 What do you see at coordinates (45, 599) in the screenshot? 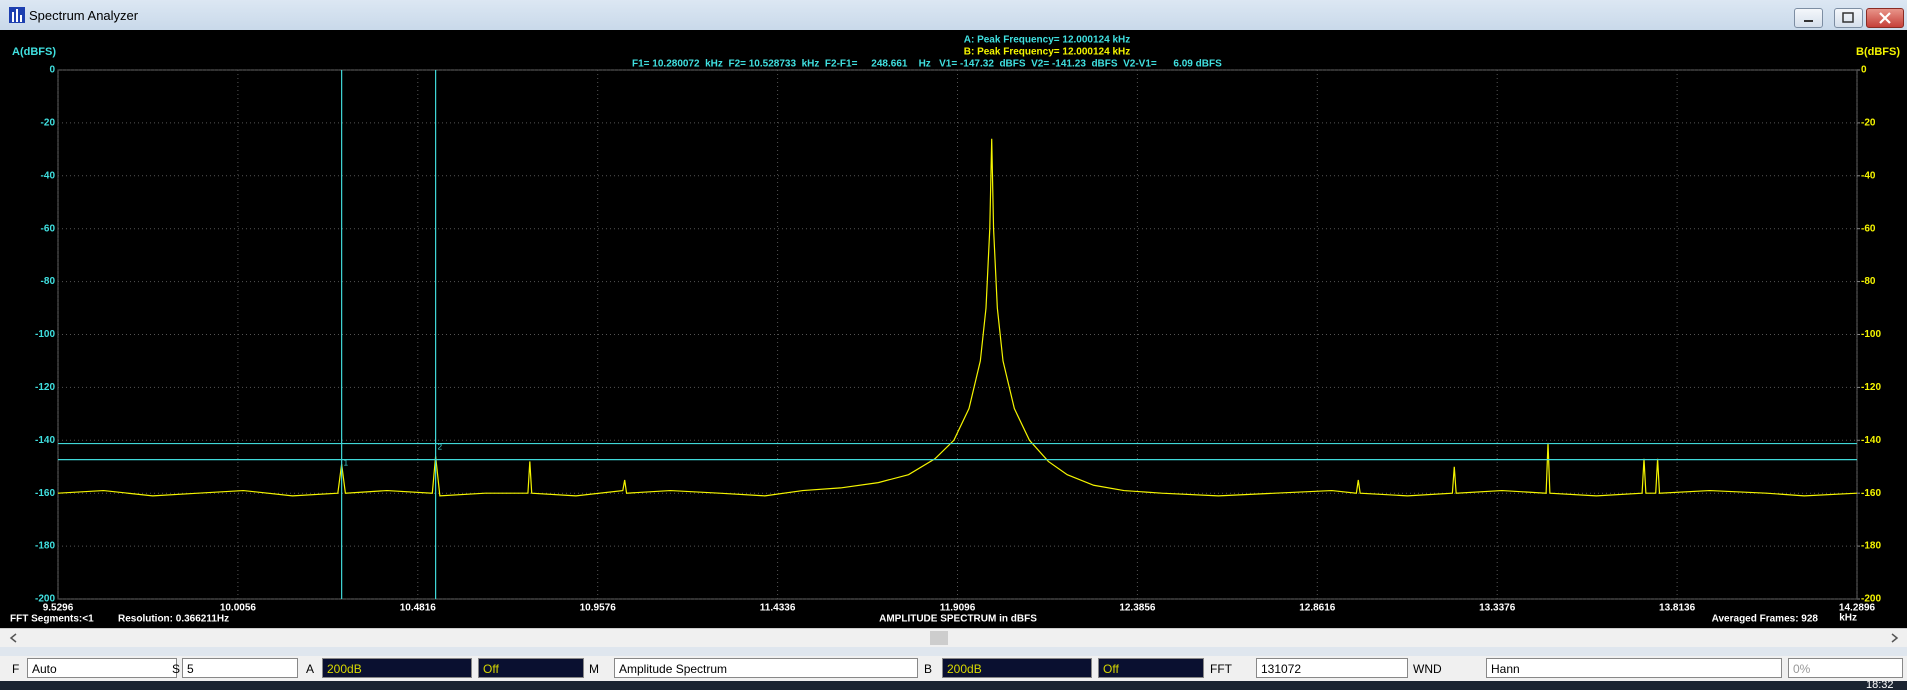
I see `y-tick-label: -200` at bounding box center [45, 599].